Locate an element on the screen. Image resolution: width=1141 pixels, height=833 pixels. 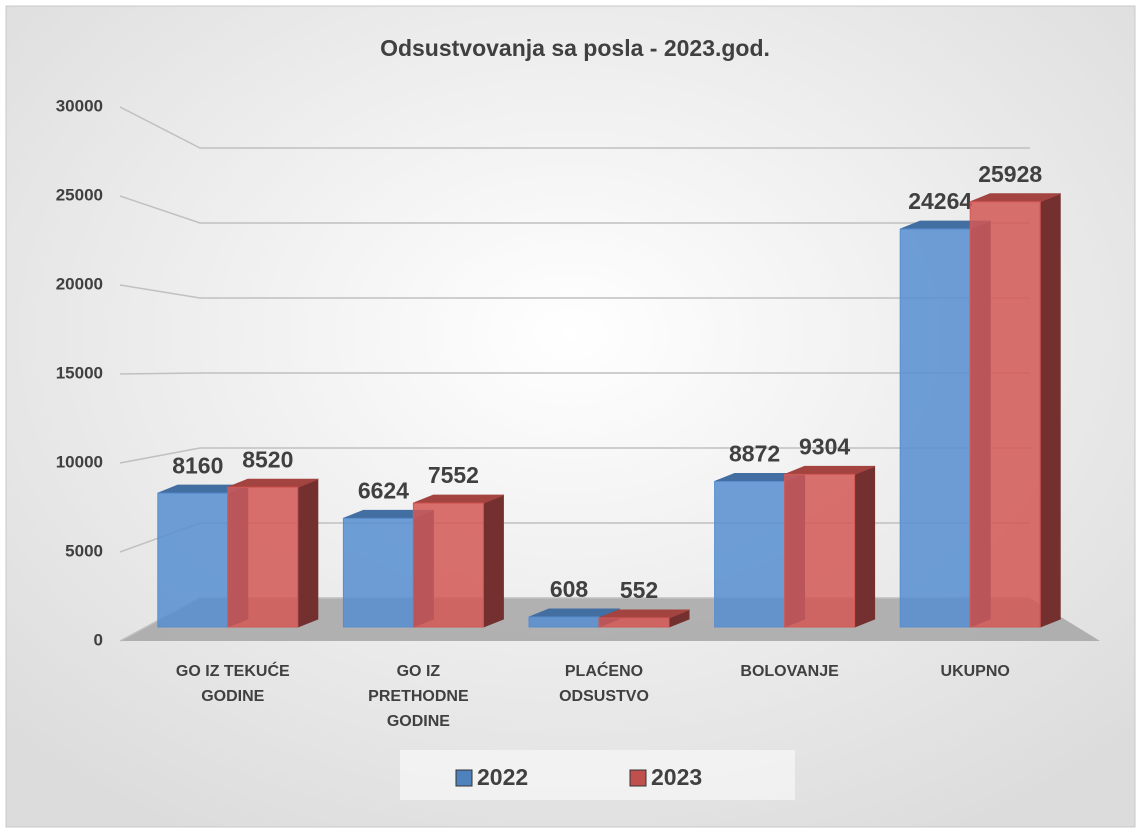
data-label: 7552 is located at coordinates (453, 475).